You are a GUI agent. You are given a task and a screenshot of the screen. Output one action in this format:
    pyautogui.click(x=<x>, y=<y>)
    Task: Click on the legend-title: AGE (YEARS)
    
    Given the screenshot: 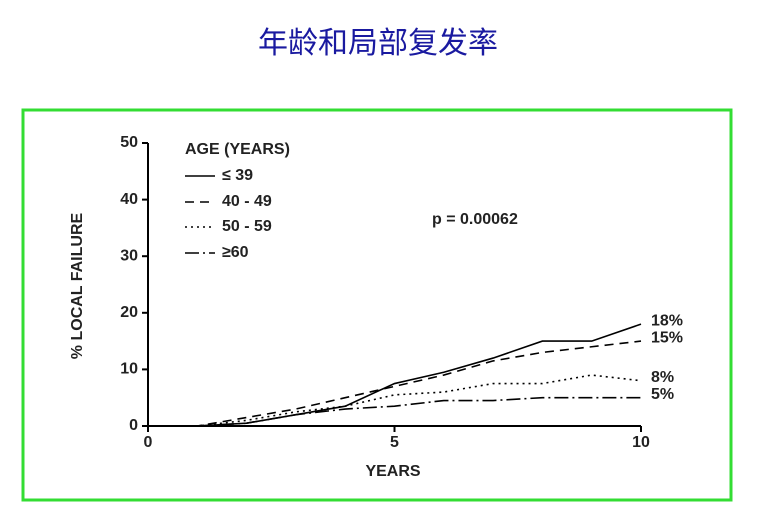 What is the action you would take?
    pyautogui.click(x=237, y=149)
    